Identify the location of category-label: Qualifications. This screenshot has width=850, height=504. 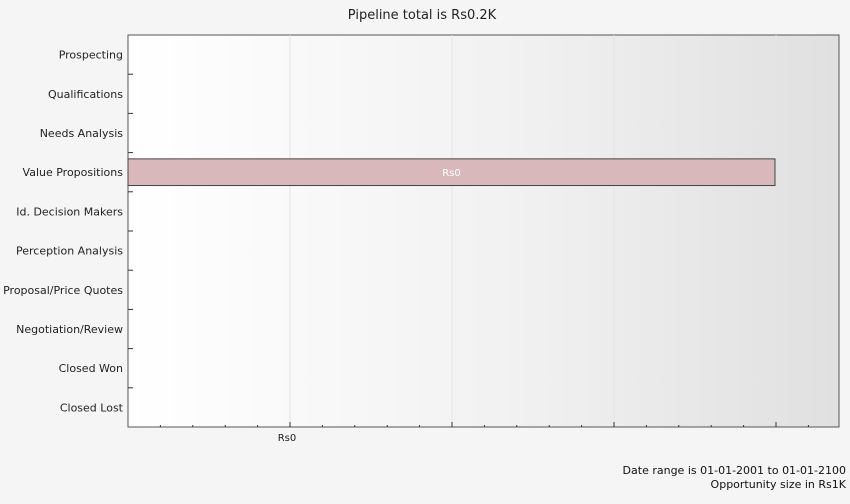
(85, 94).